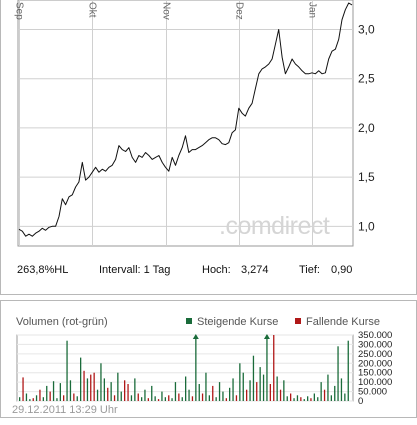  What do you see at coordinates (375, 373) in the screenshot?
I see `volume-y-tick-label: 150.000` at bounding box center [375, 373].